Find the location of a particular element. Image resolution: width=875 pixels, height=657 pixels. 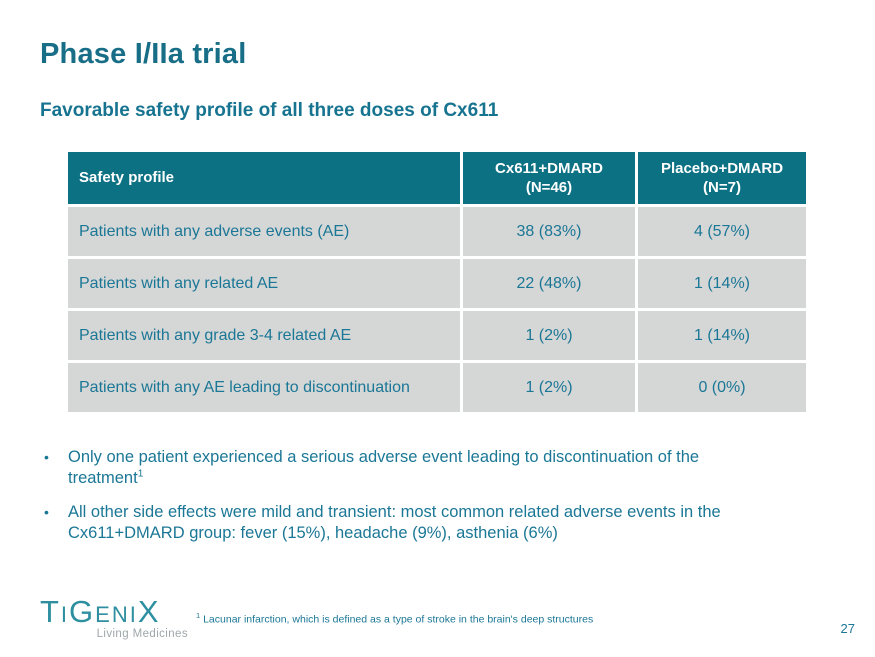

cx611-value: 22 (48%) is located at coordinates (549, 283).